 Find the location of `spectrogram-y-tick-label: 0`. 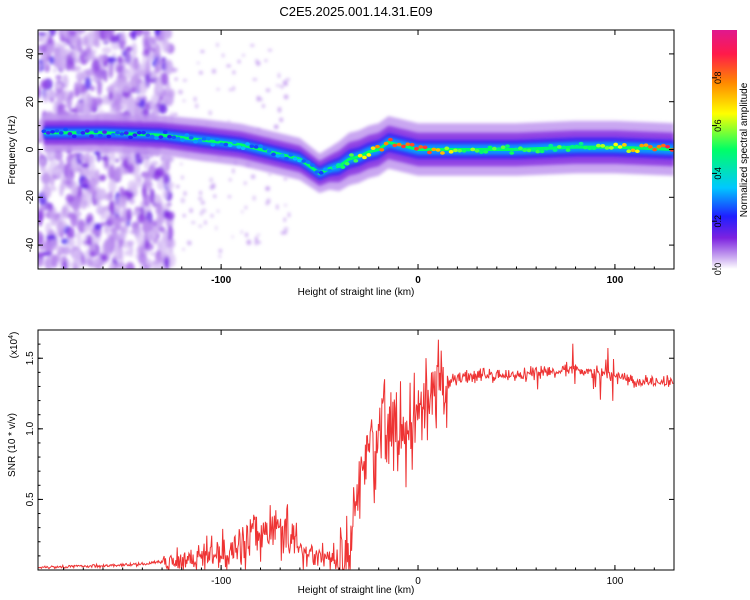

spectrogram-y-tick-label: 0 is located at coordinates (30, 149).